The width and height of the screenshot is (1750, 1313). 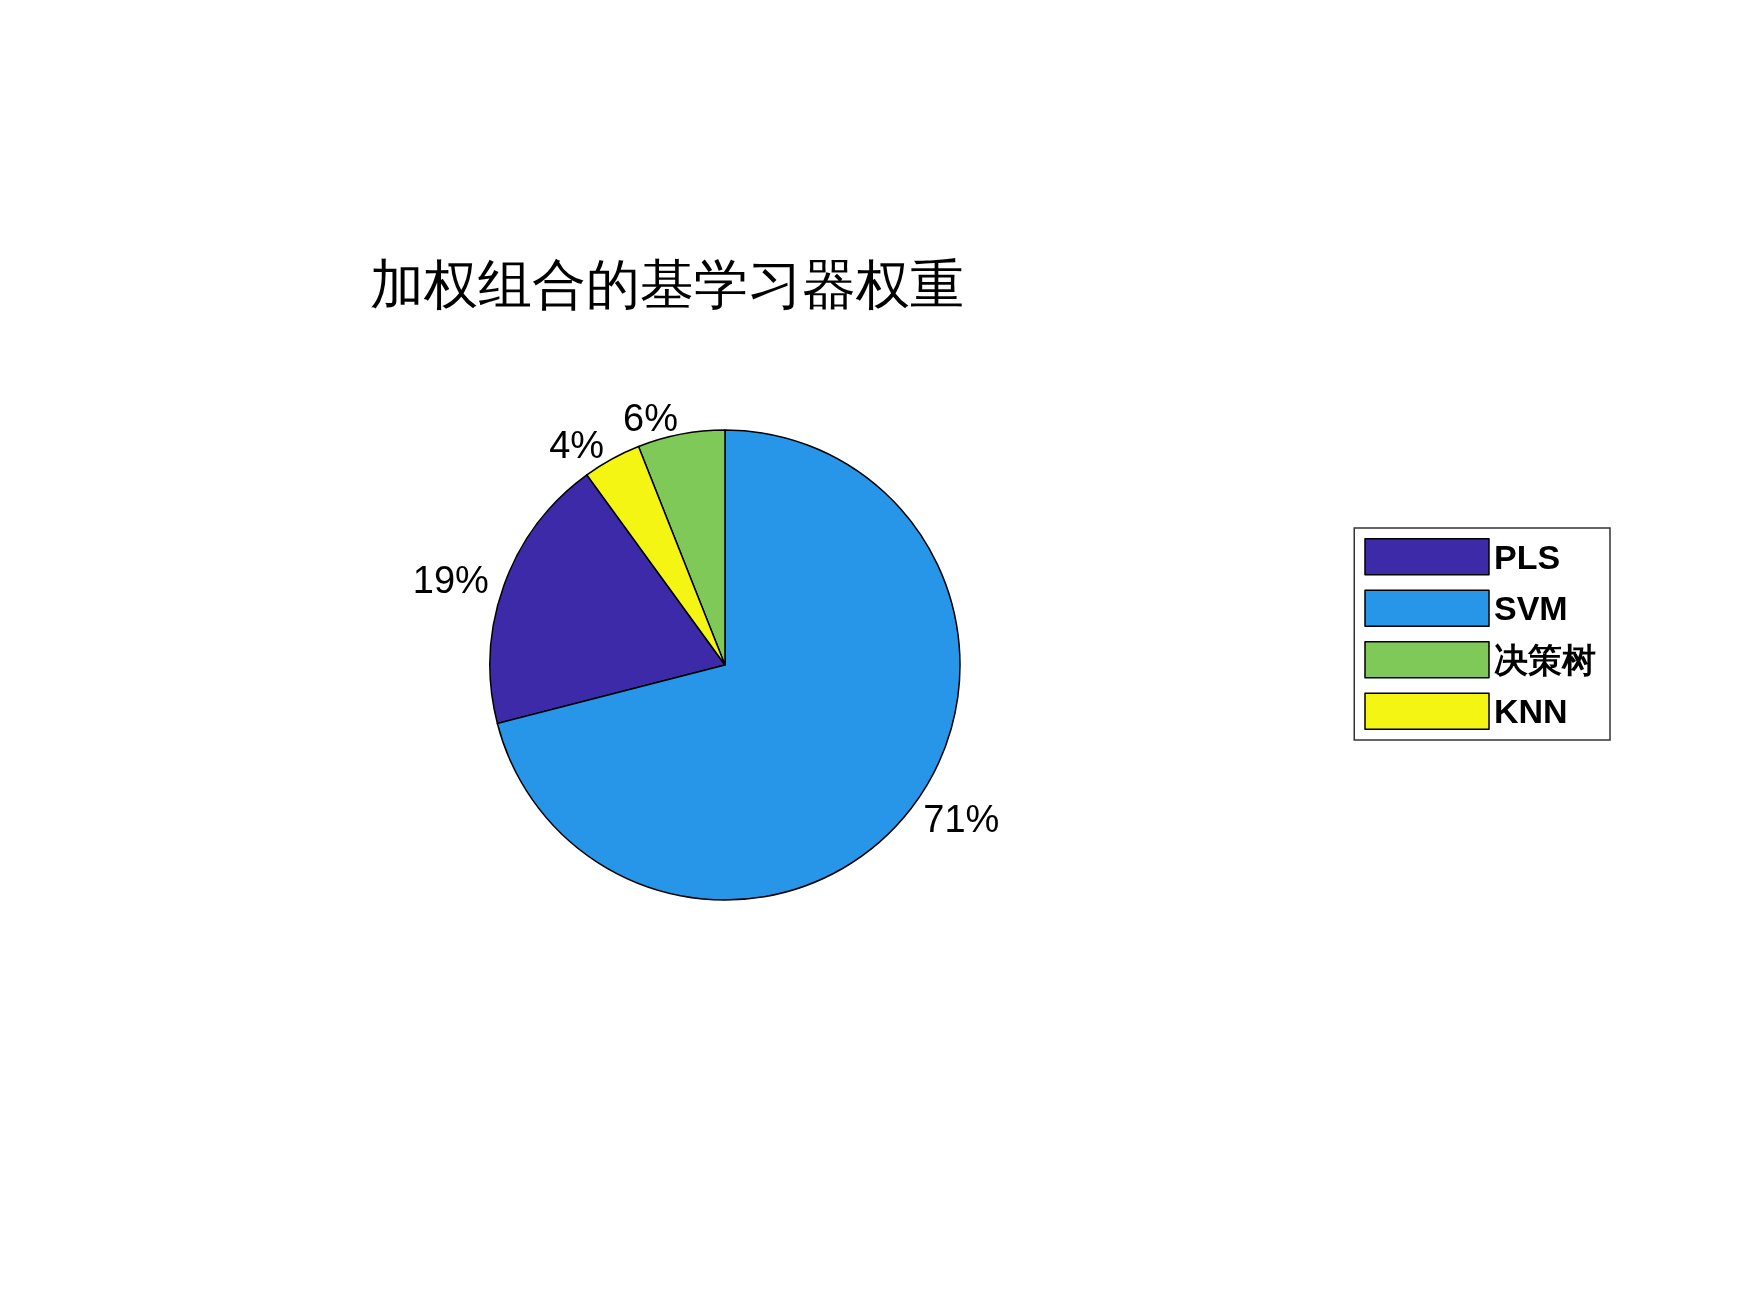 I want to click on data-label: 6%, so click(x=650, y=418).